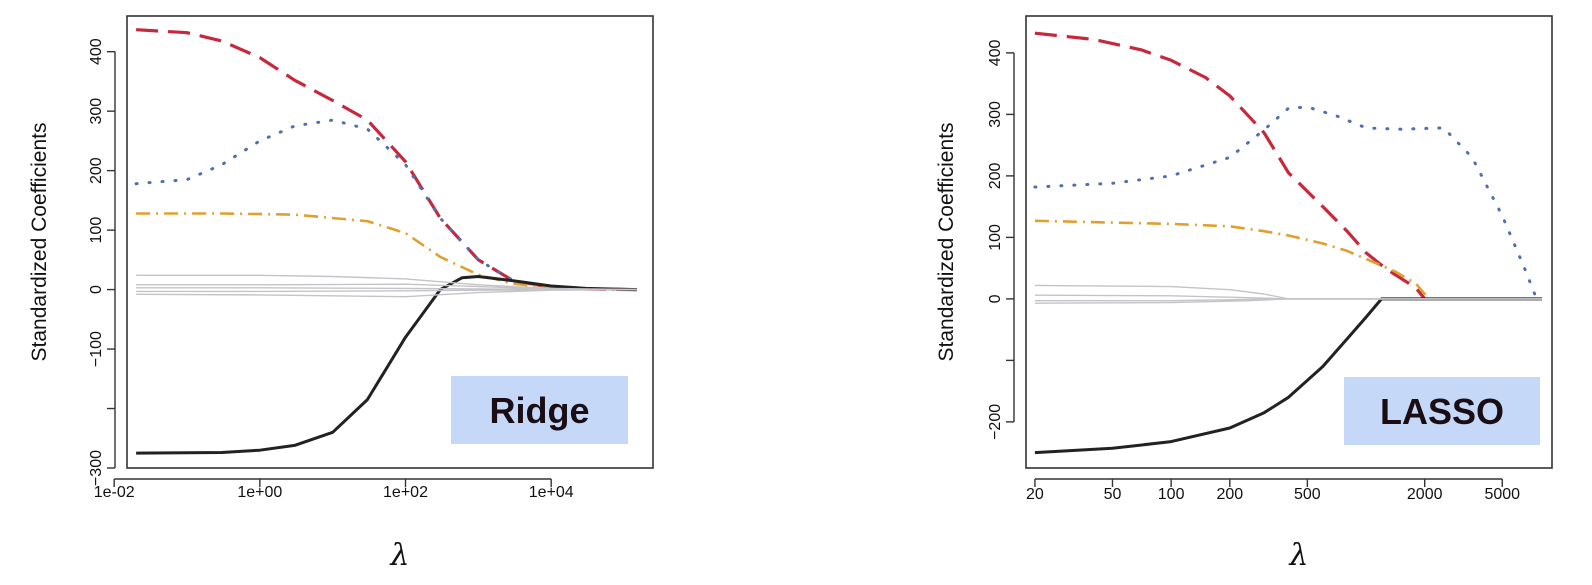  What do you see at coordinates (551, 492) in the screenshot?
I see `x-tick-label: 1e+04` at bounding box center [551, 492].